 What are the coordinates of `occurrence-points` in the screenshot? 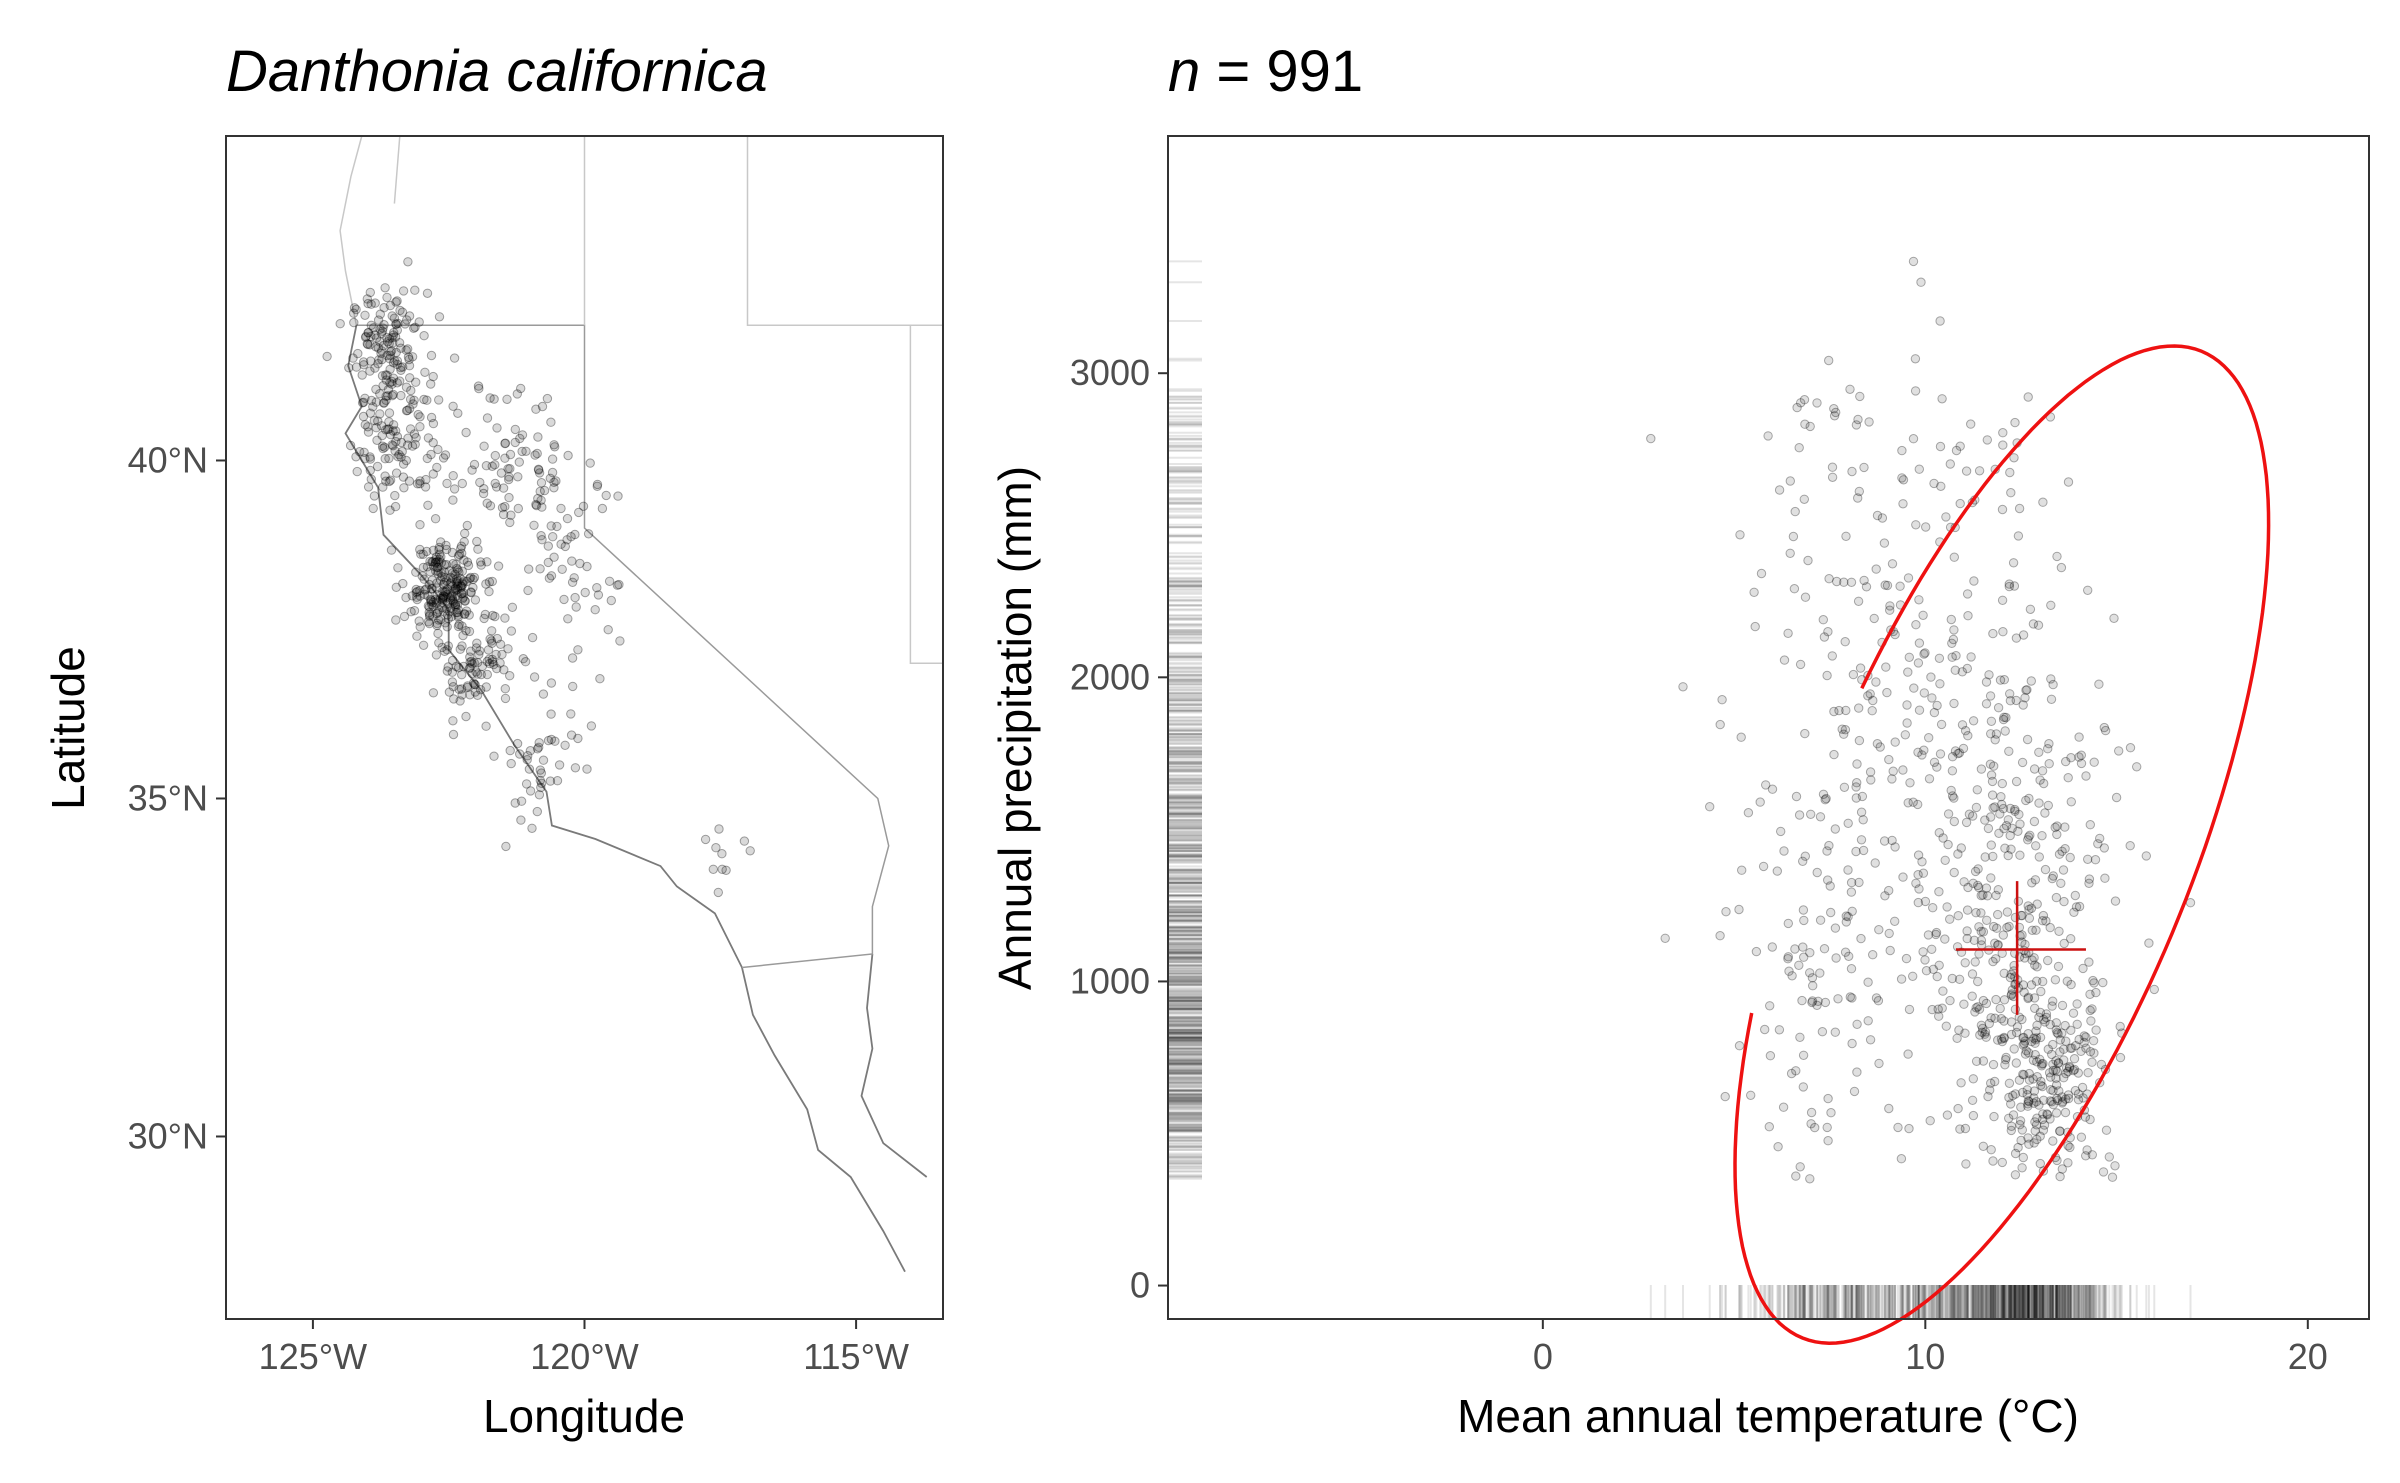 It's located at (538, 577).